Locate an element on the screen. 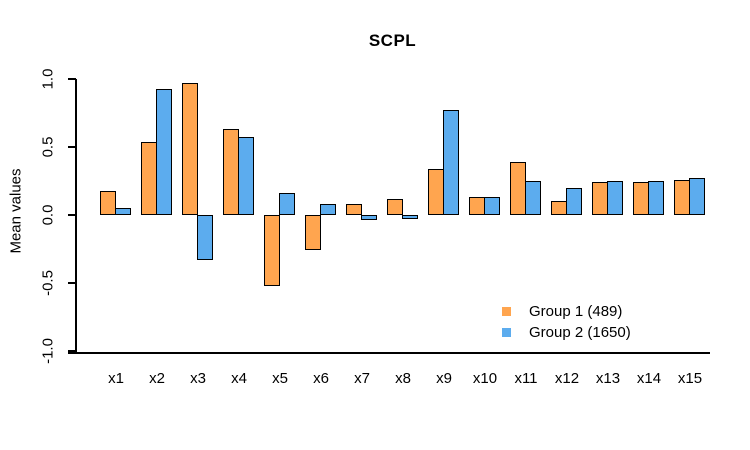  x-axis-line is located at coordinates (389, 353).